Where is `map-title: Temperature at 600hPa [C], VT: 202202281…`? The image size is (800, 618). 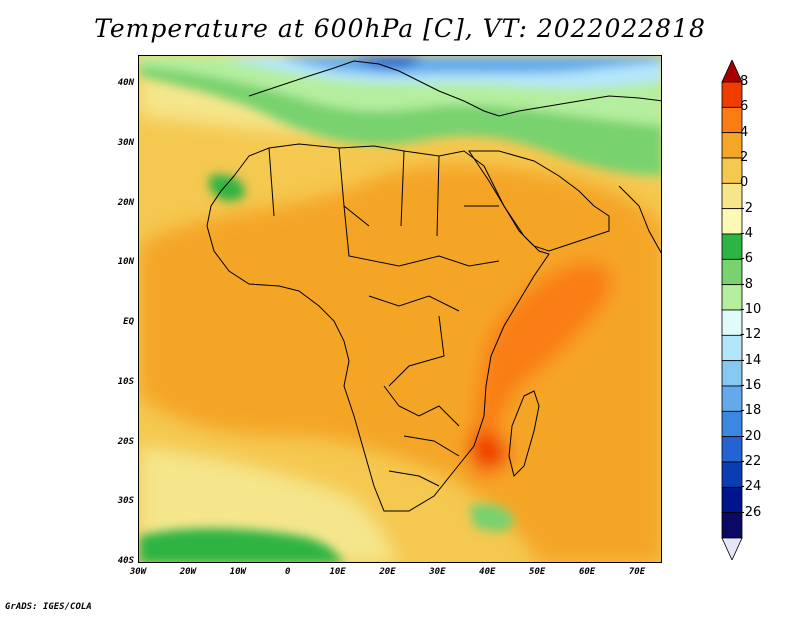
map-title: Temperature at 600hPa [C], VT: 202202281… is located at coordinates (400, 28).